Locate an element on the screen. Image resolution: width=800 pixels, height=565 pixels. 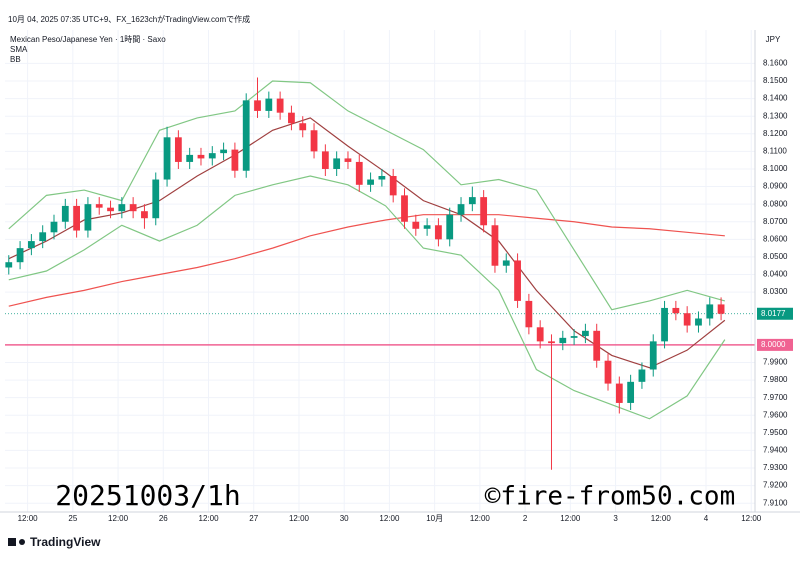
y-tick-label: 7.9200 is located at coordinates (775, 485).